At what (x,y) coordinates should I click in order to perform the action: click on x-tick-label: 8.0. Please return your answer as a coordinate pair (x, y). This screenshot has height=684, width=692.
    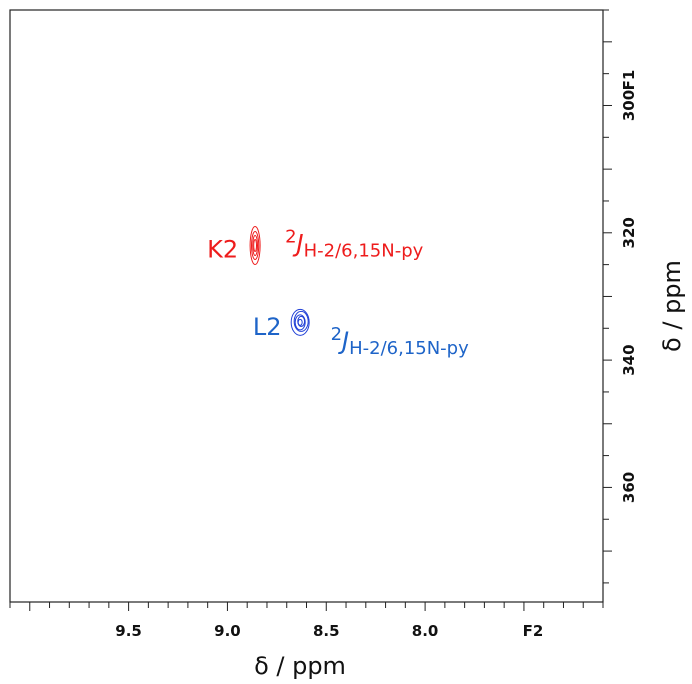
    Looking at the image, I should click on (425, 631).